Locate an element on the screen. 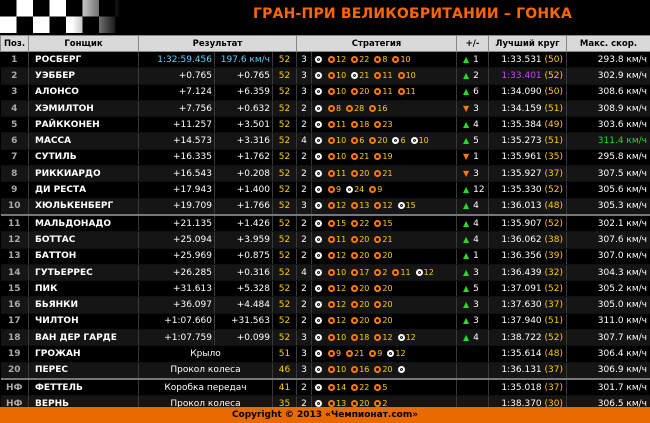 The height and width of the screenshot is (423, 650). stint-laps: 16 is located at coordinates (382, 108).